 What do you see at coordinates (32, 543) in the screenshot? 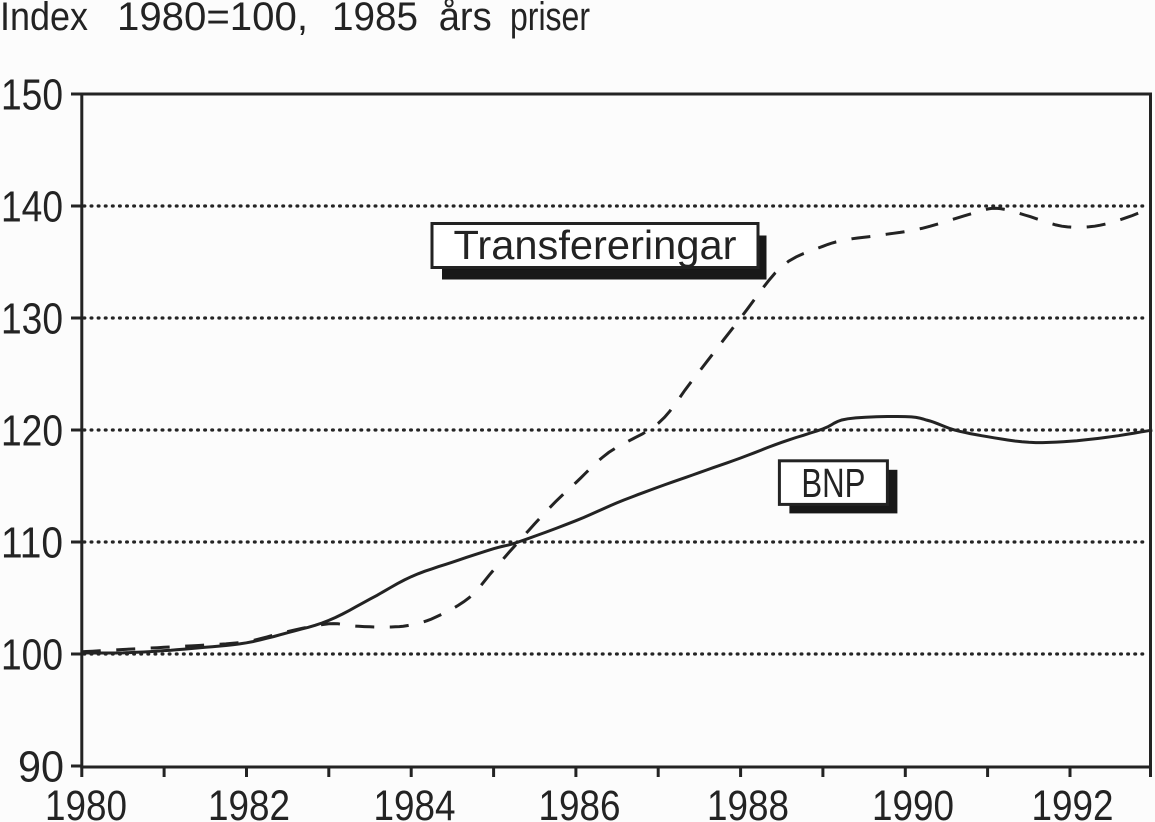
I see `svg-text: 110` at bounding box center [32, 543].